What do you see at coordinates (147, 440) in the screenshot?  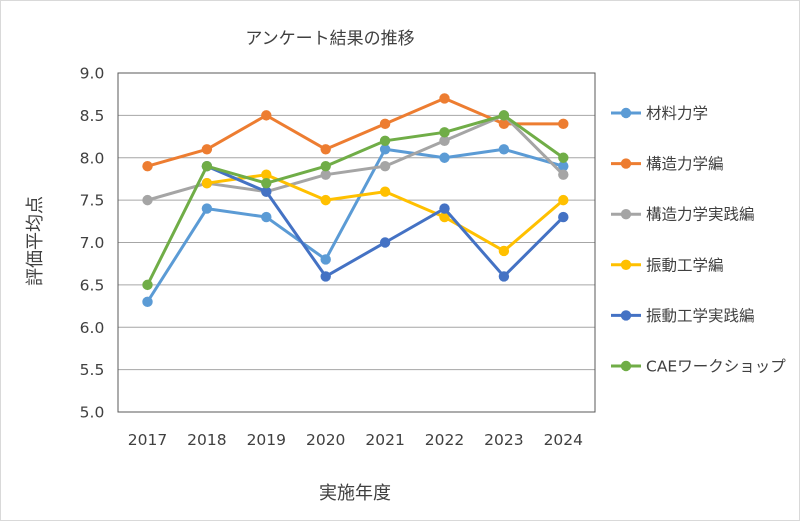 I see `x-tick-label: 2017` at bounding box center [147, 440].